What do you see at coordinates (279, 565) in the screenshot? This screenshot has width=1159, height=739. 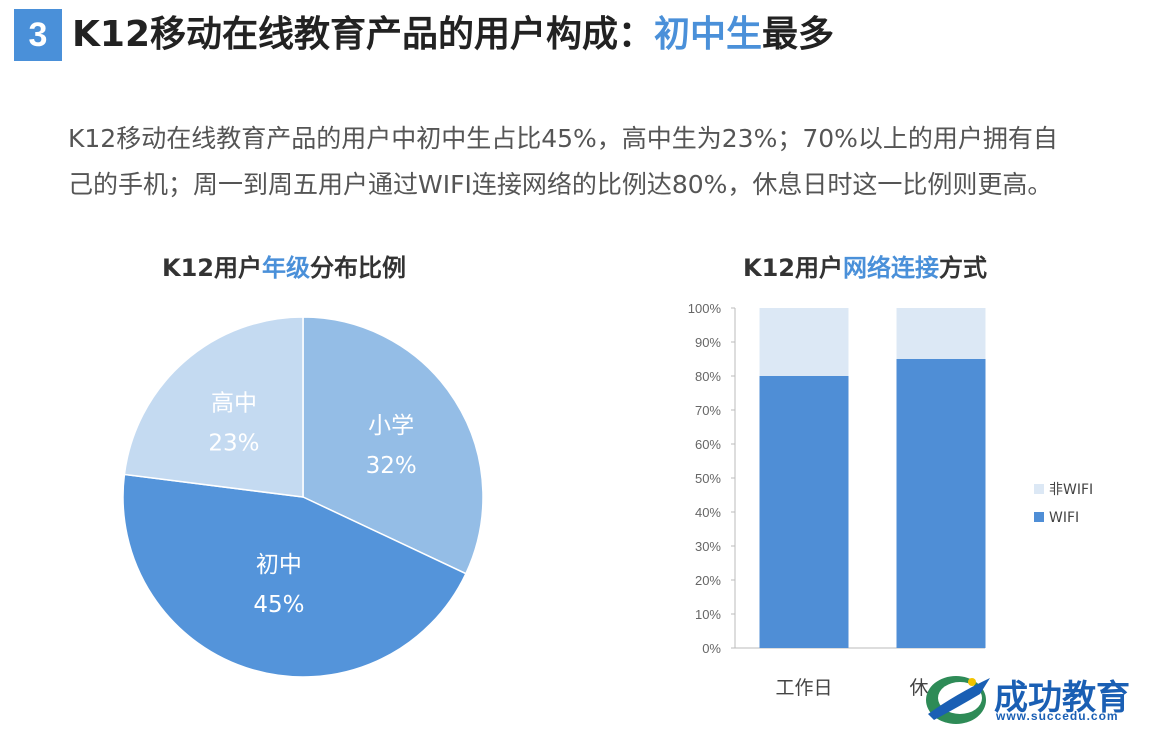 I see `pie-slice-label: 初中` at bounding box center [279, 565].